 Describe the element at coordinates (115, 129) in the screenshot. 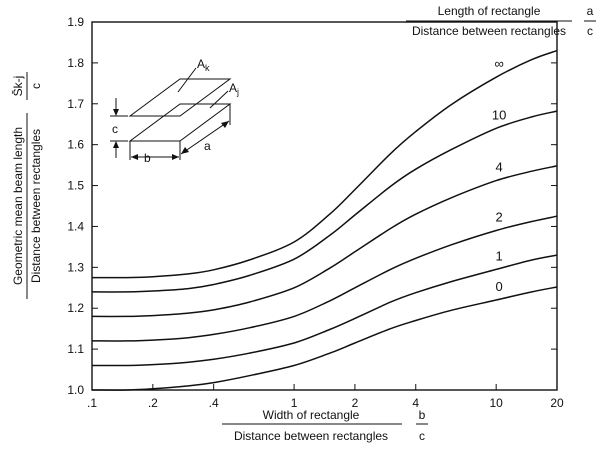

I see `label-c: c` at that location.